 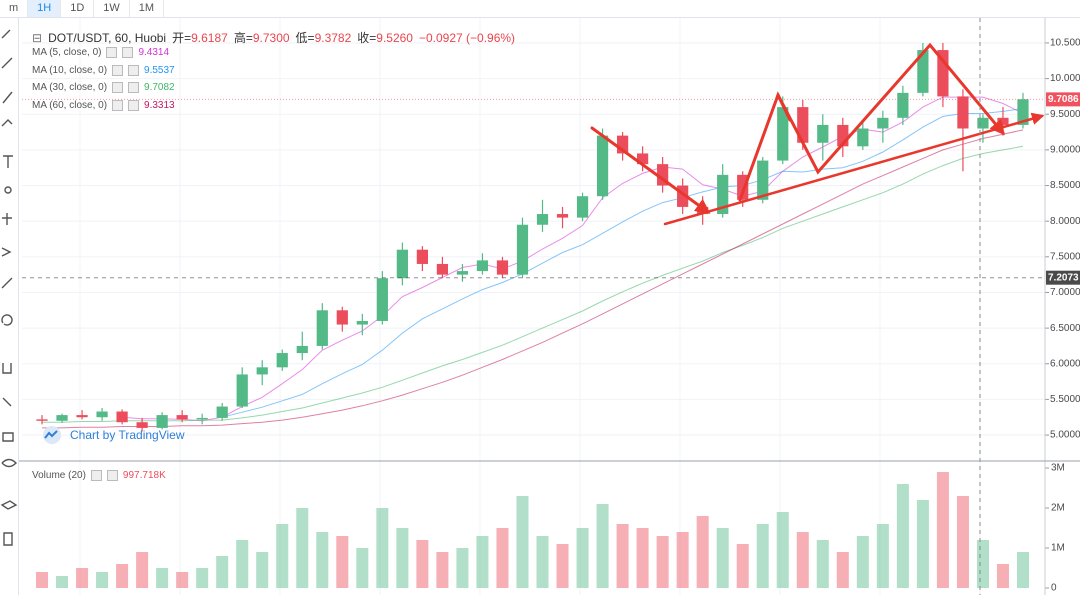 I want to click on ma-name: MA (5, close, 0), so click(x=67, y=52).